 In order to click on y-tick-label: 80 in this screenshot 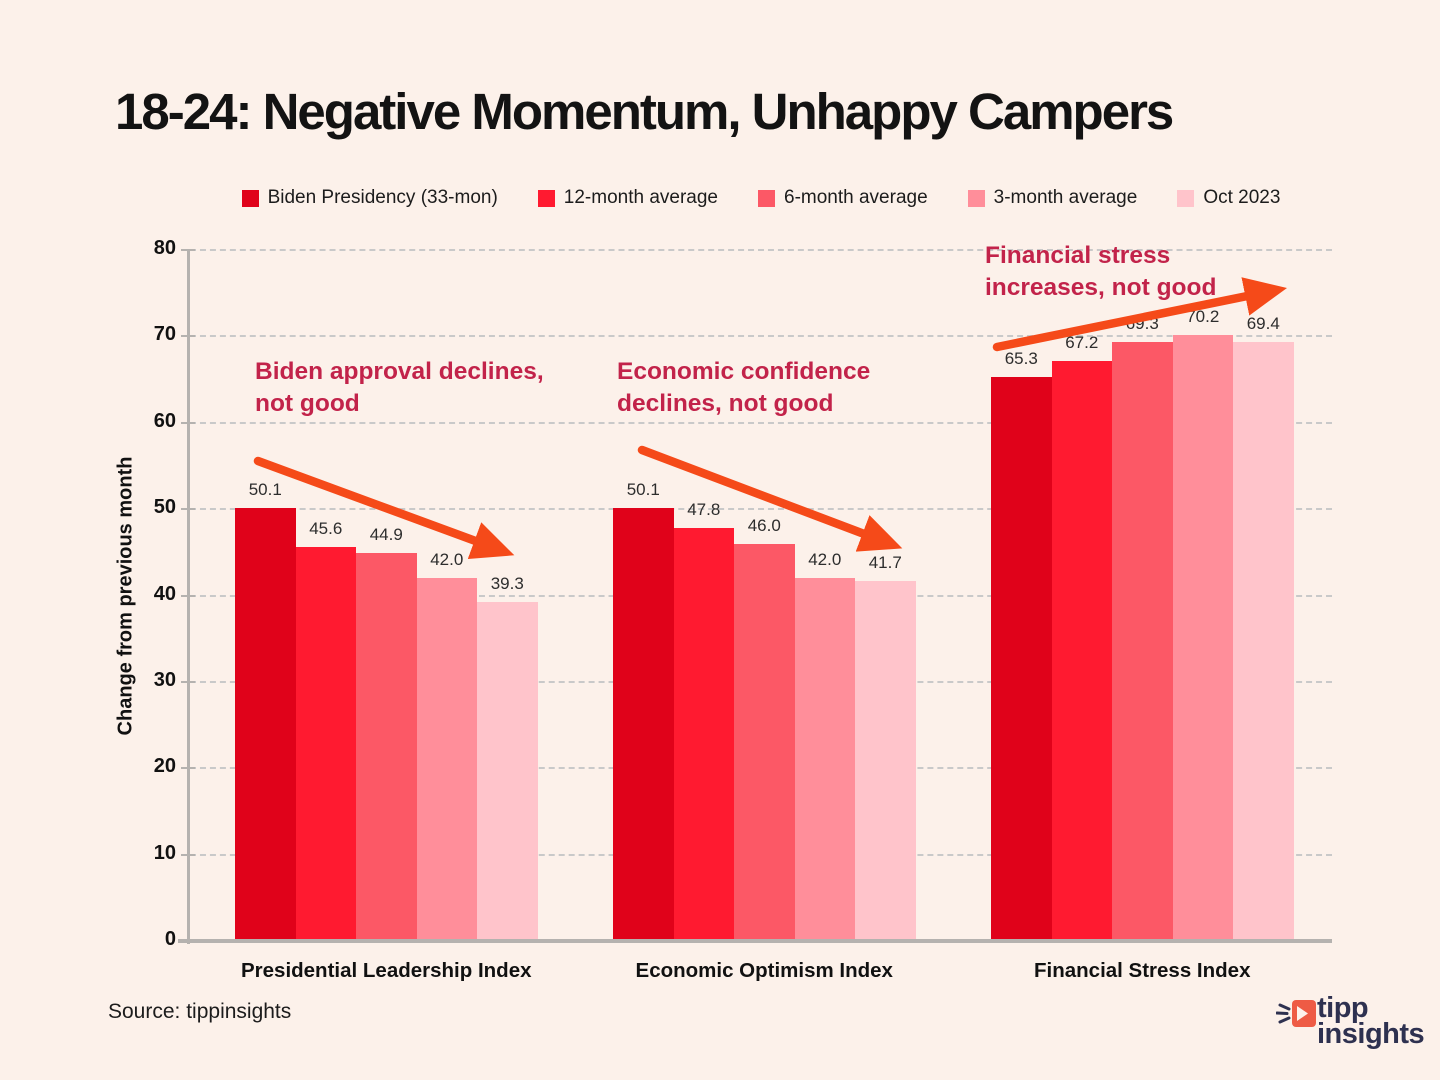, I will do `click(164, 248)`.